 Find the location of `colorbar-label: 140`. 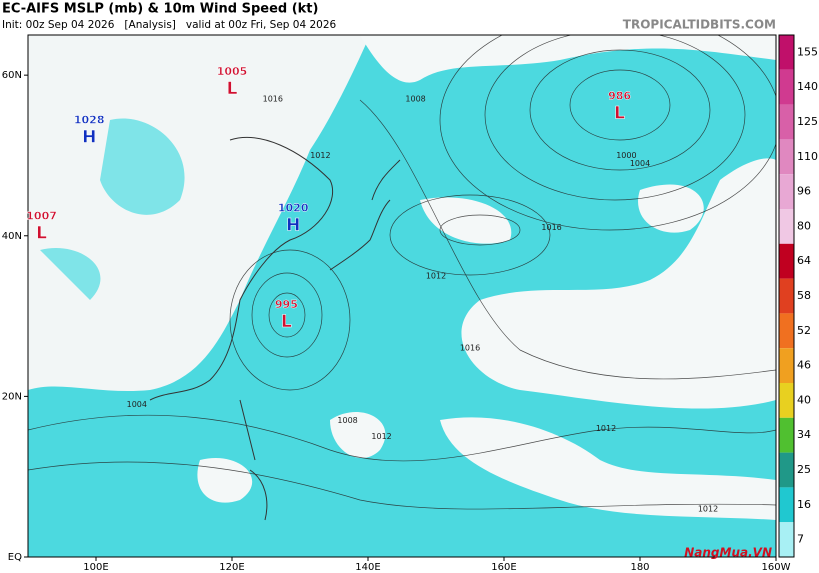

colorbar-label: 140 is located at coordinates (807, 86).